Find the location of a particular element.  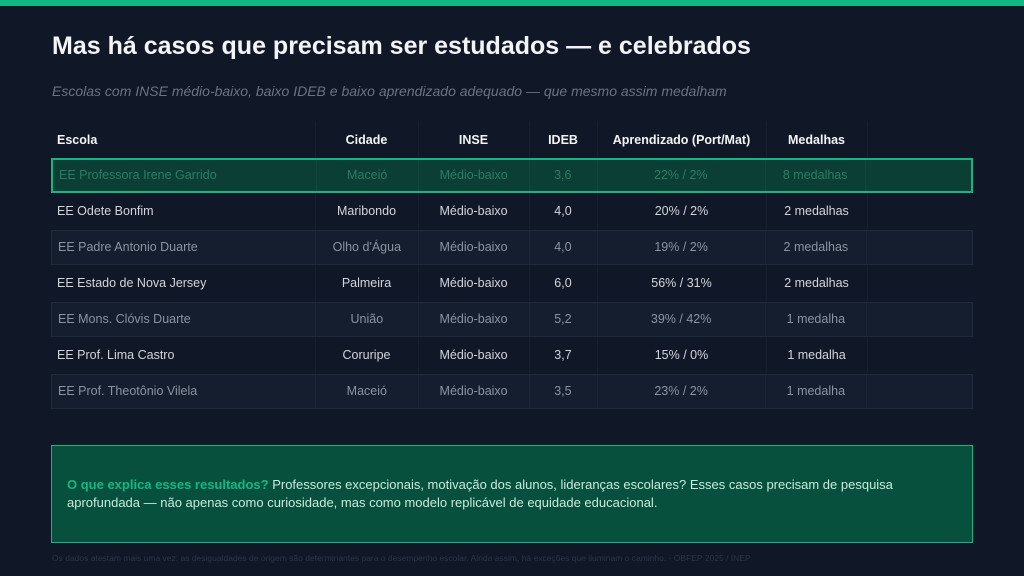

cell-escola: EE Prof. Lima Castro is located at coordinates (116, 355).